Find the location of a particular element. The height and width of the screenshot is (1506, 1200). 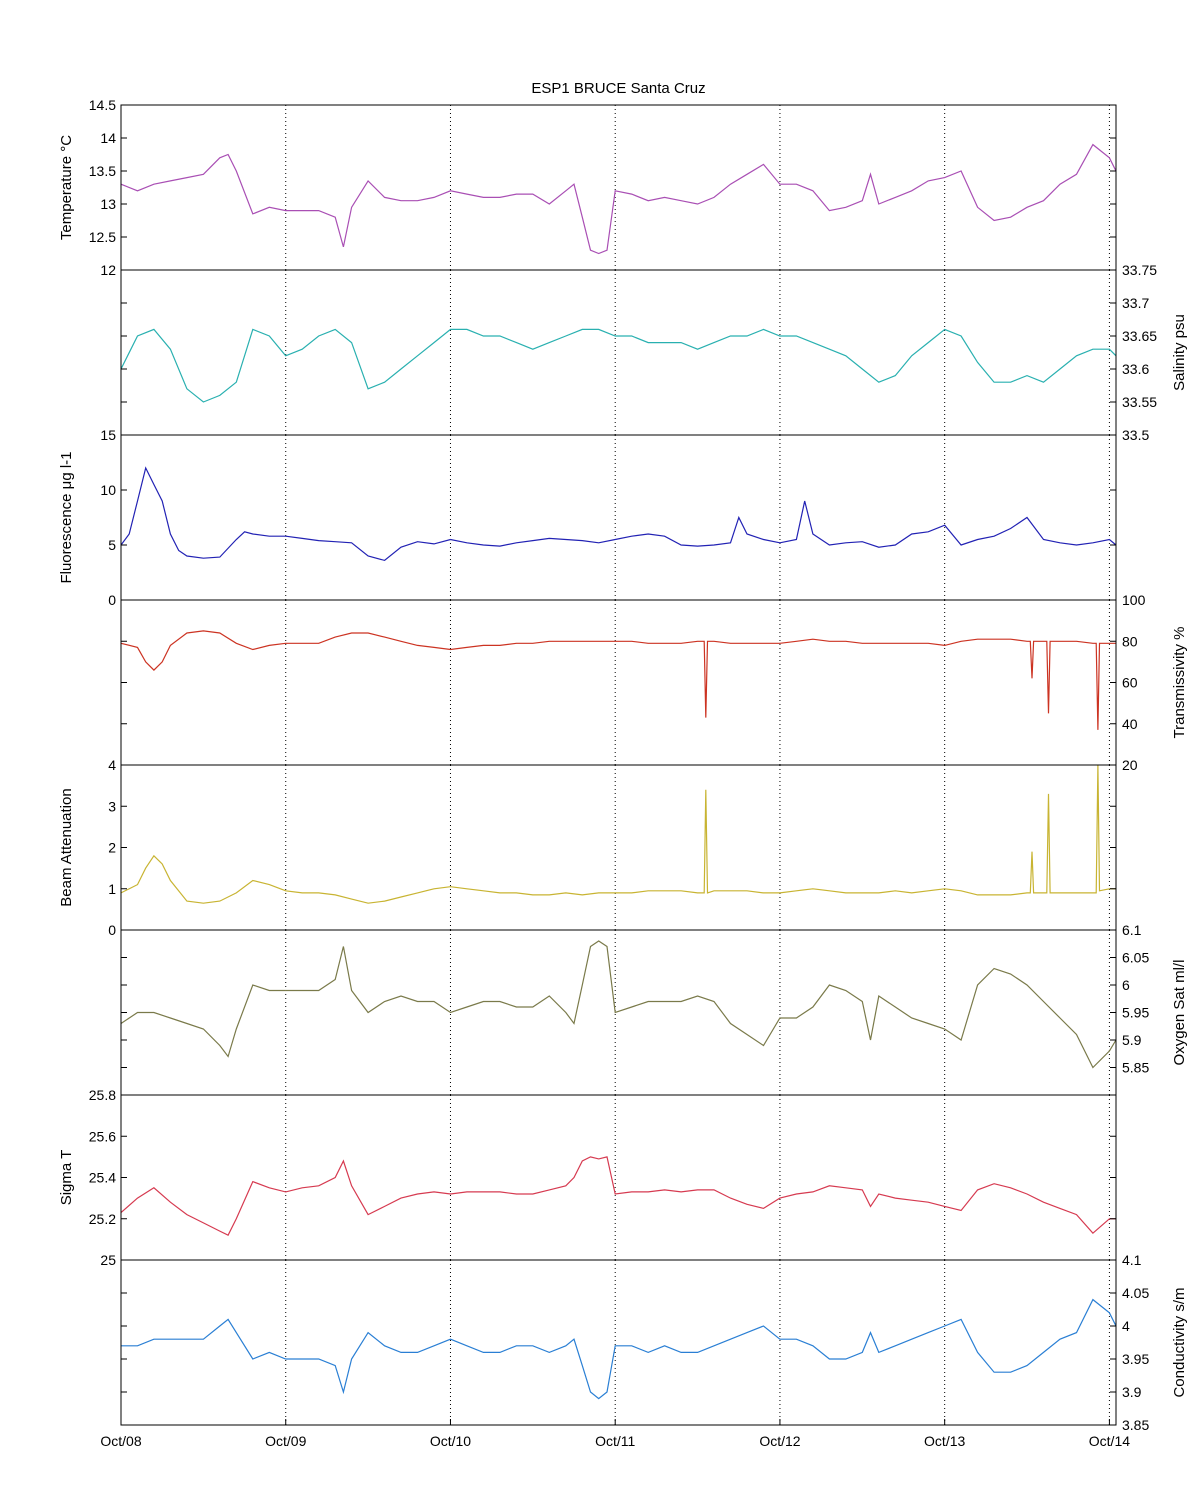

y-tick-label: 25.2 is located at coordinates (102, 1219).